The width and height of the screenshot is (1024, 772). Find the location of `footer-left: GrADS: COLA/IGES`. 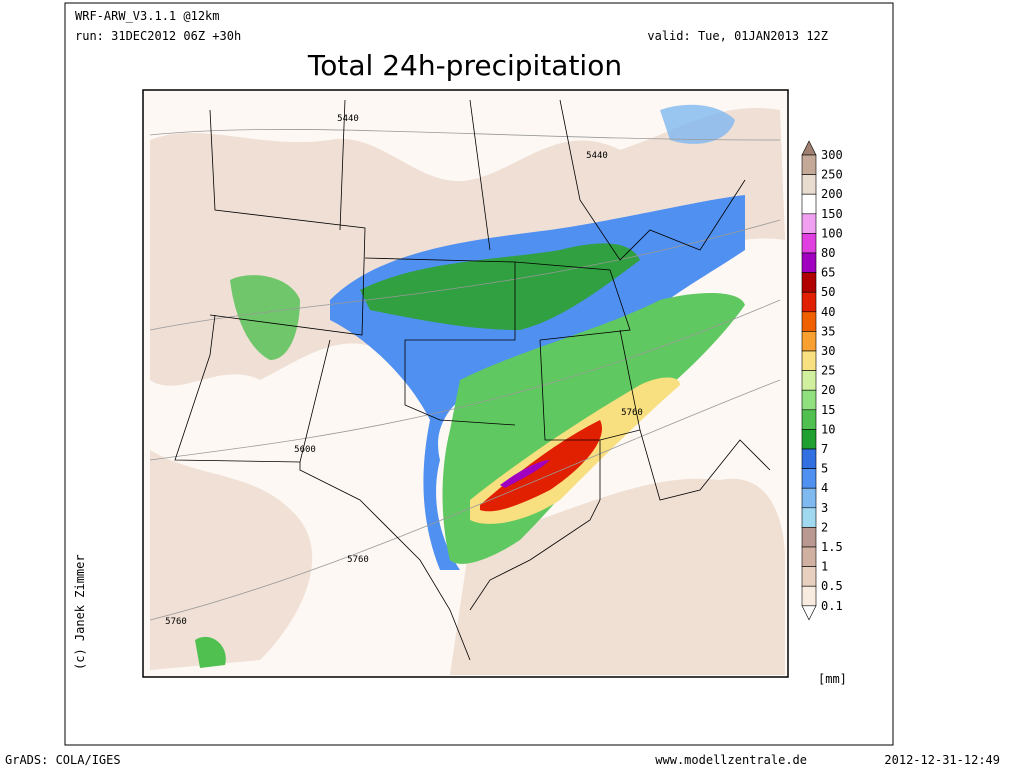

footer-left: GrADS: COLA/IGES is located at coordinates (63, 760).